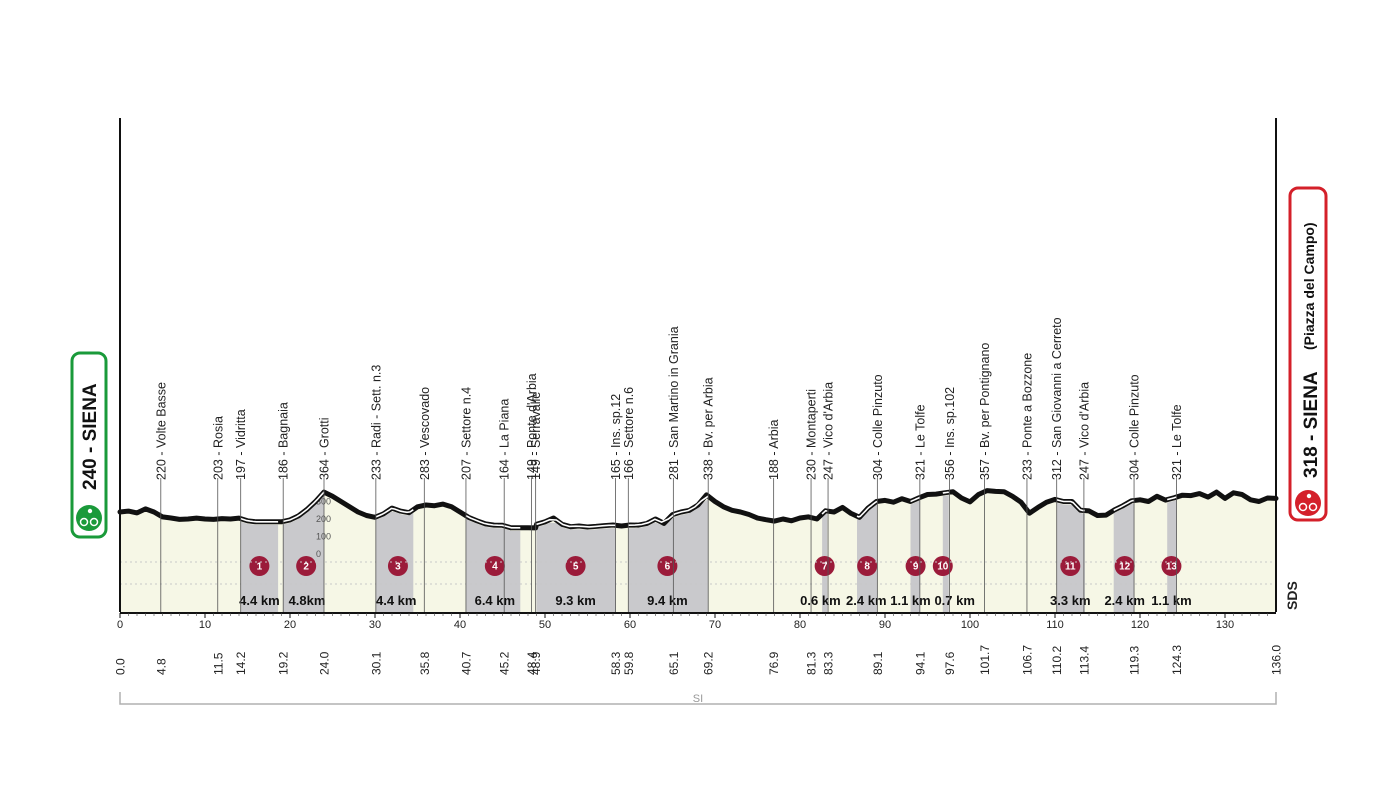  Describe the element at coordinates (920, 442) in the screenshot. I see `waypoint-label-19: 321 - Le Tolfe` at that location.